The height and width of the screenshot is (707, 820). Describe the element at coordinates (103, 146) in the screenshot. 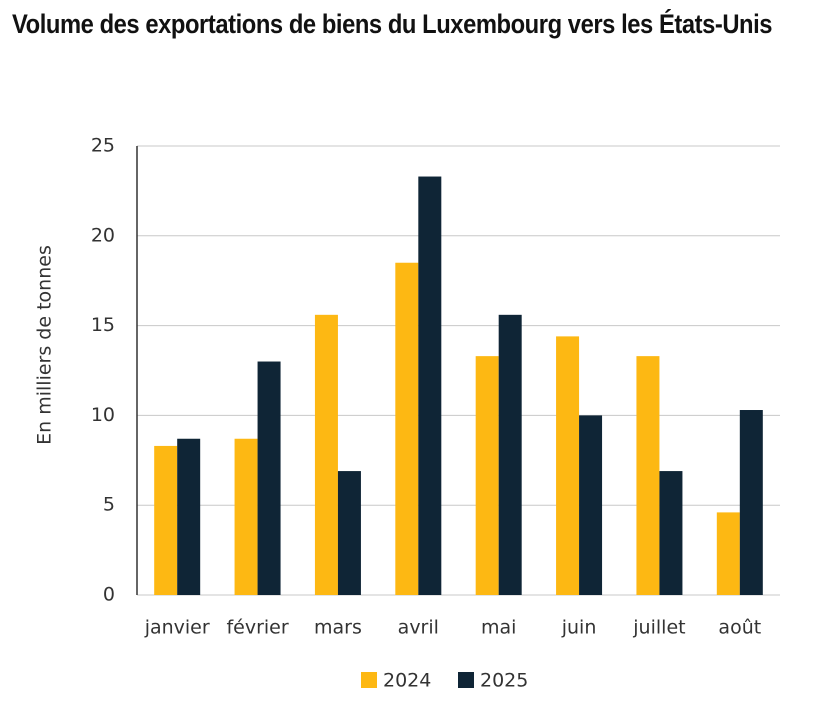

I see `y-tick-label: 25` at that location.